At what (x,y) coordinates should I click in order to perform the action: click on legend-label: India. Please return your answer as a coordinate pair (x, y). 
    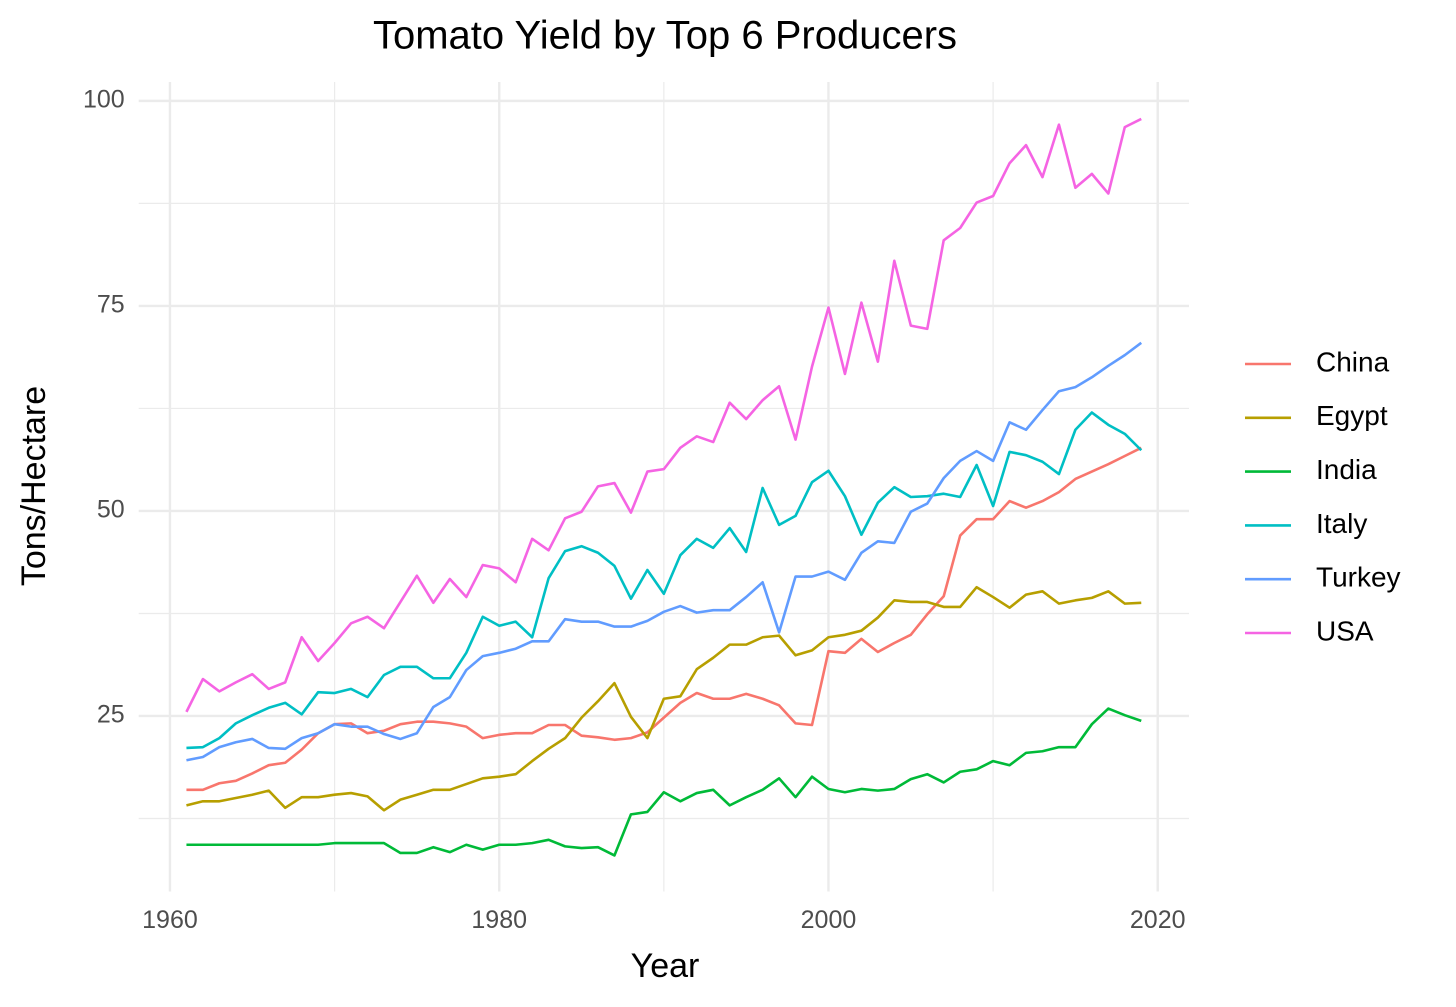
    Looking at the image, I should click on (1346, 469).